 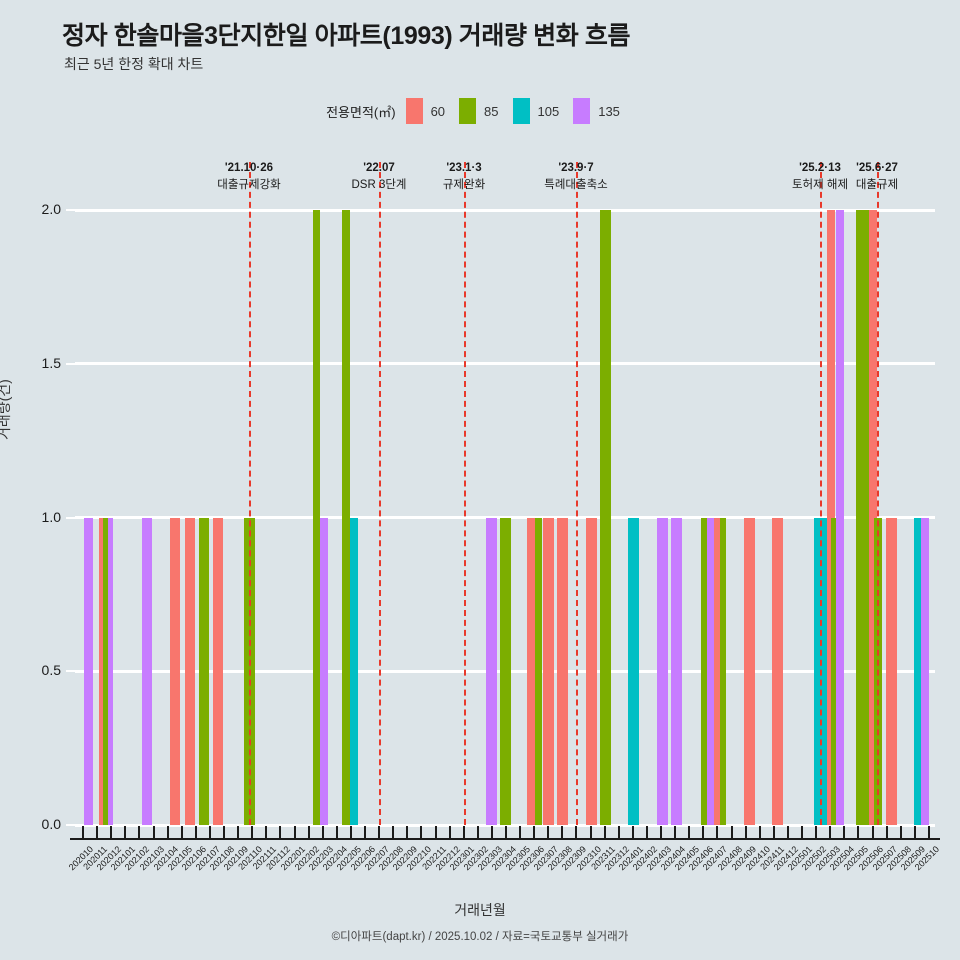 I want to click on event-annotation-date: '22.07, so click(x=379, y=168).